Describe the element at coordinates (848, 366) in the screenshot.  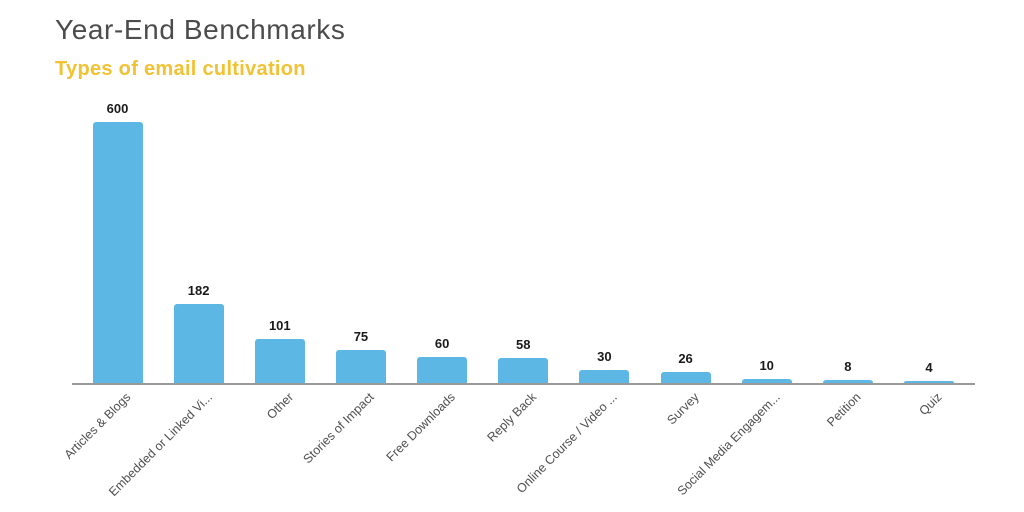
I see `bar-value-label: 8` at that location.